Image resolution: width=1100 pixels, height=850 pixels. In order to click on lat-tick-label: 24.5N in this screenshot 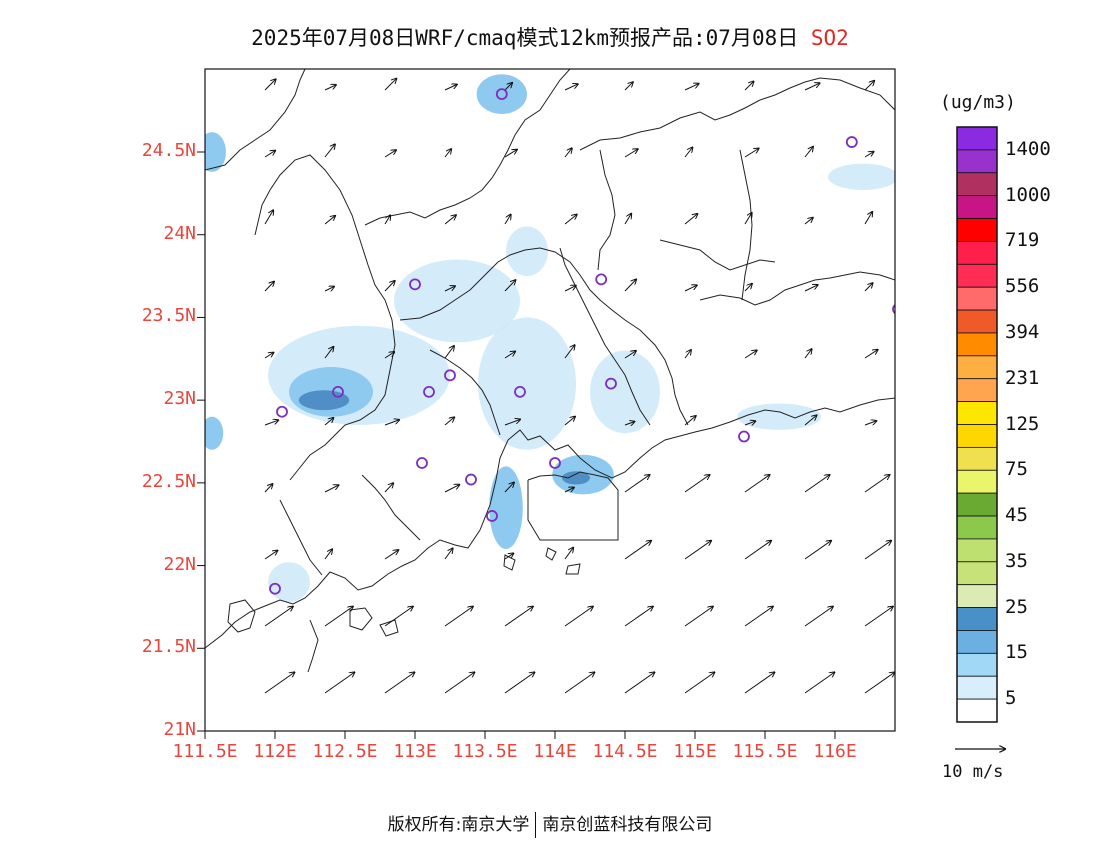, I will do `click(168, 150)`.